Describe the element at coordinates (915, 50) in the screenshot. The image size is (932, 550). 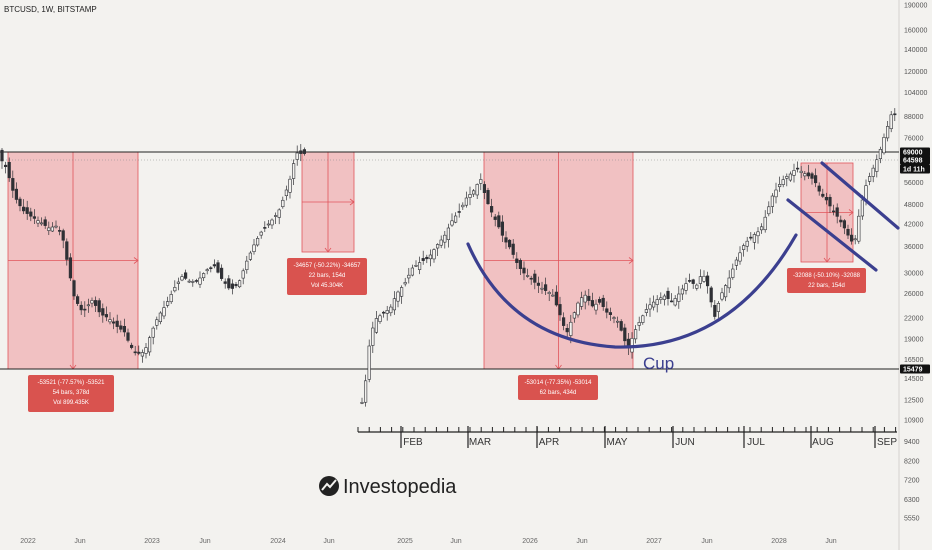
I see `y-tick-label: 140000` at that location.